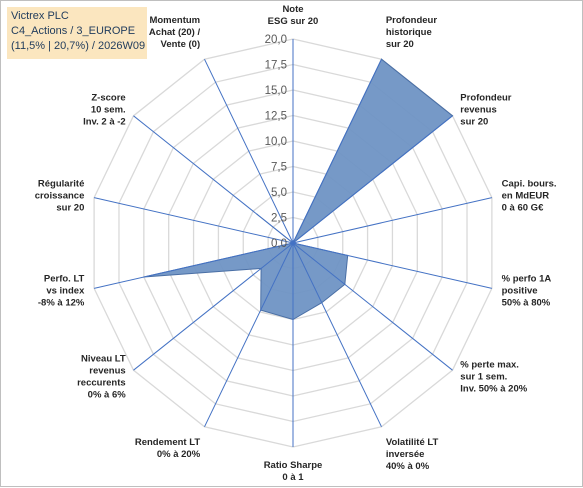  What do you see at coordinates (108, 98) in the screenshot?
I see `axis-label-line: Z-score` at bounding box center [108, 98].